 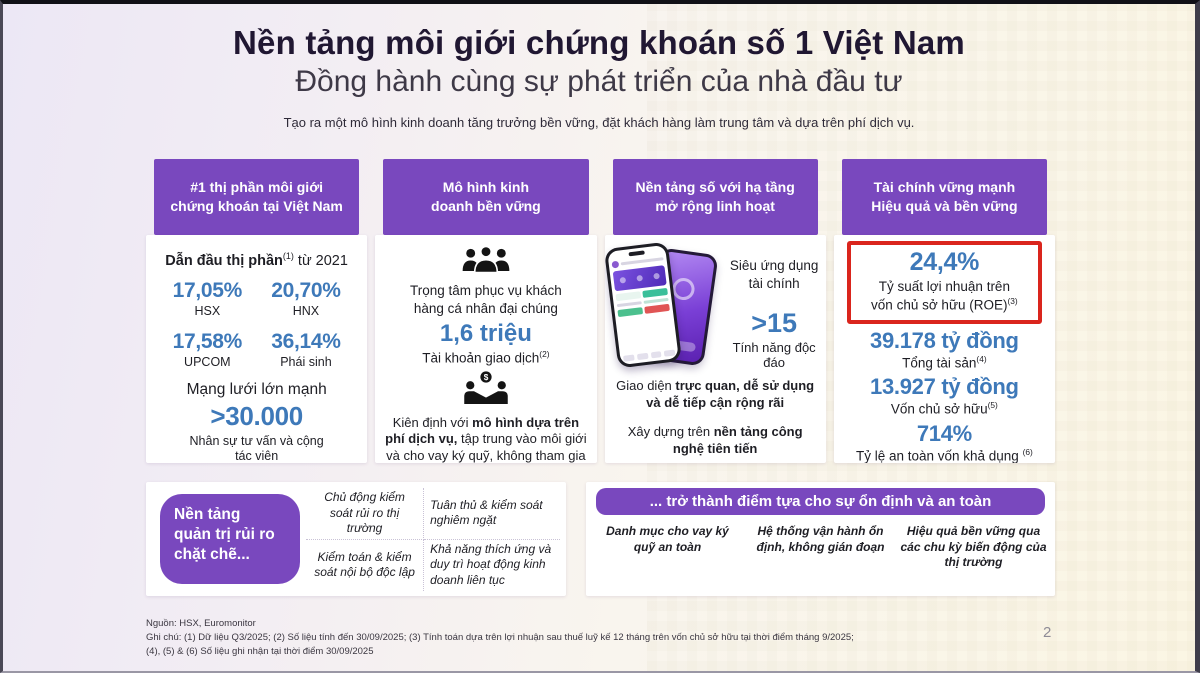 What do you see at coordinates (1027, 451) in the screenshot?
I see `footnote-marker: (6)` at bounding box center [1027, 451].